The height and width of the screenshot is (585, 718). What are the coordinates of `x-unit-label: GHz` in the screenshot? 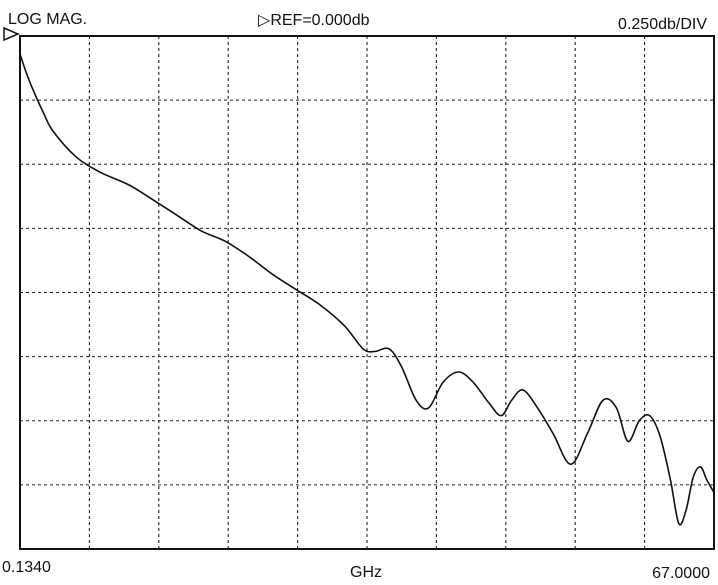 It's located at (366, 572).